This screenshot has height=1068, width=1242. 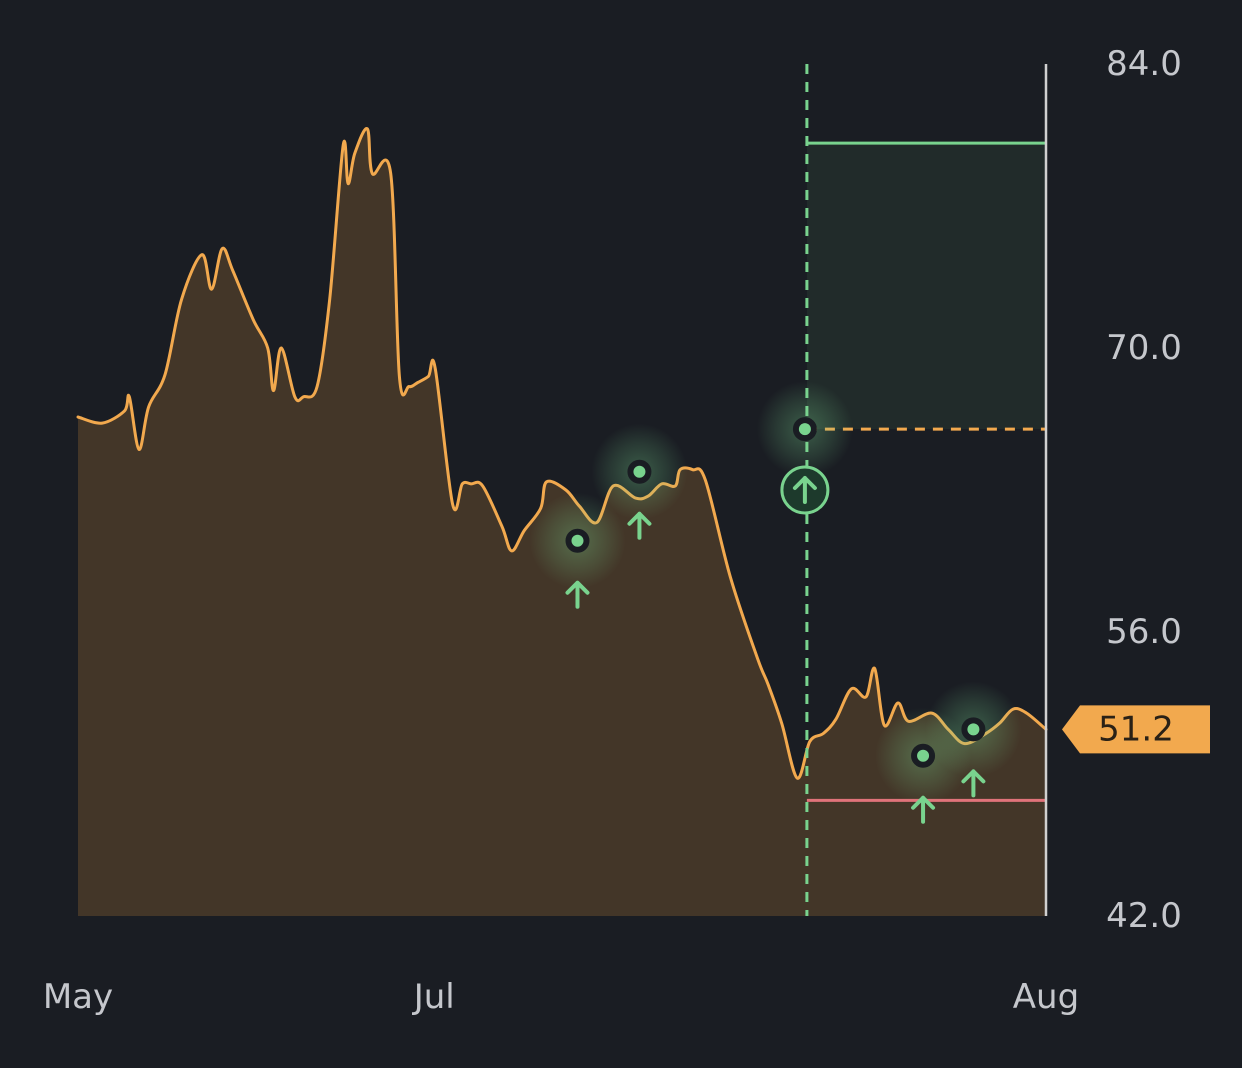 What do you see at coordinates (804, 429) in the screenshot?
I see `entry-point-dot` at bounding box center [804, 429].